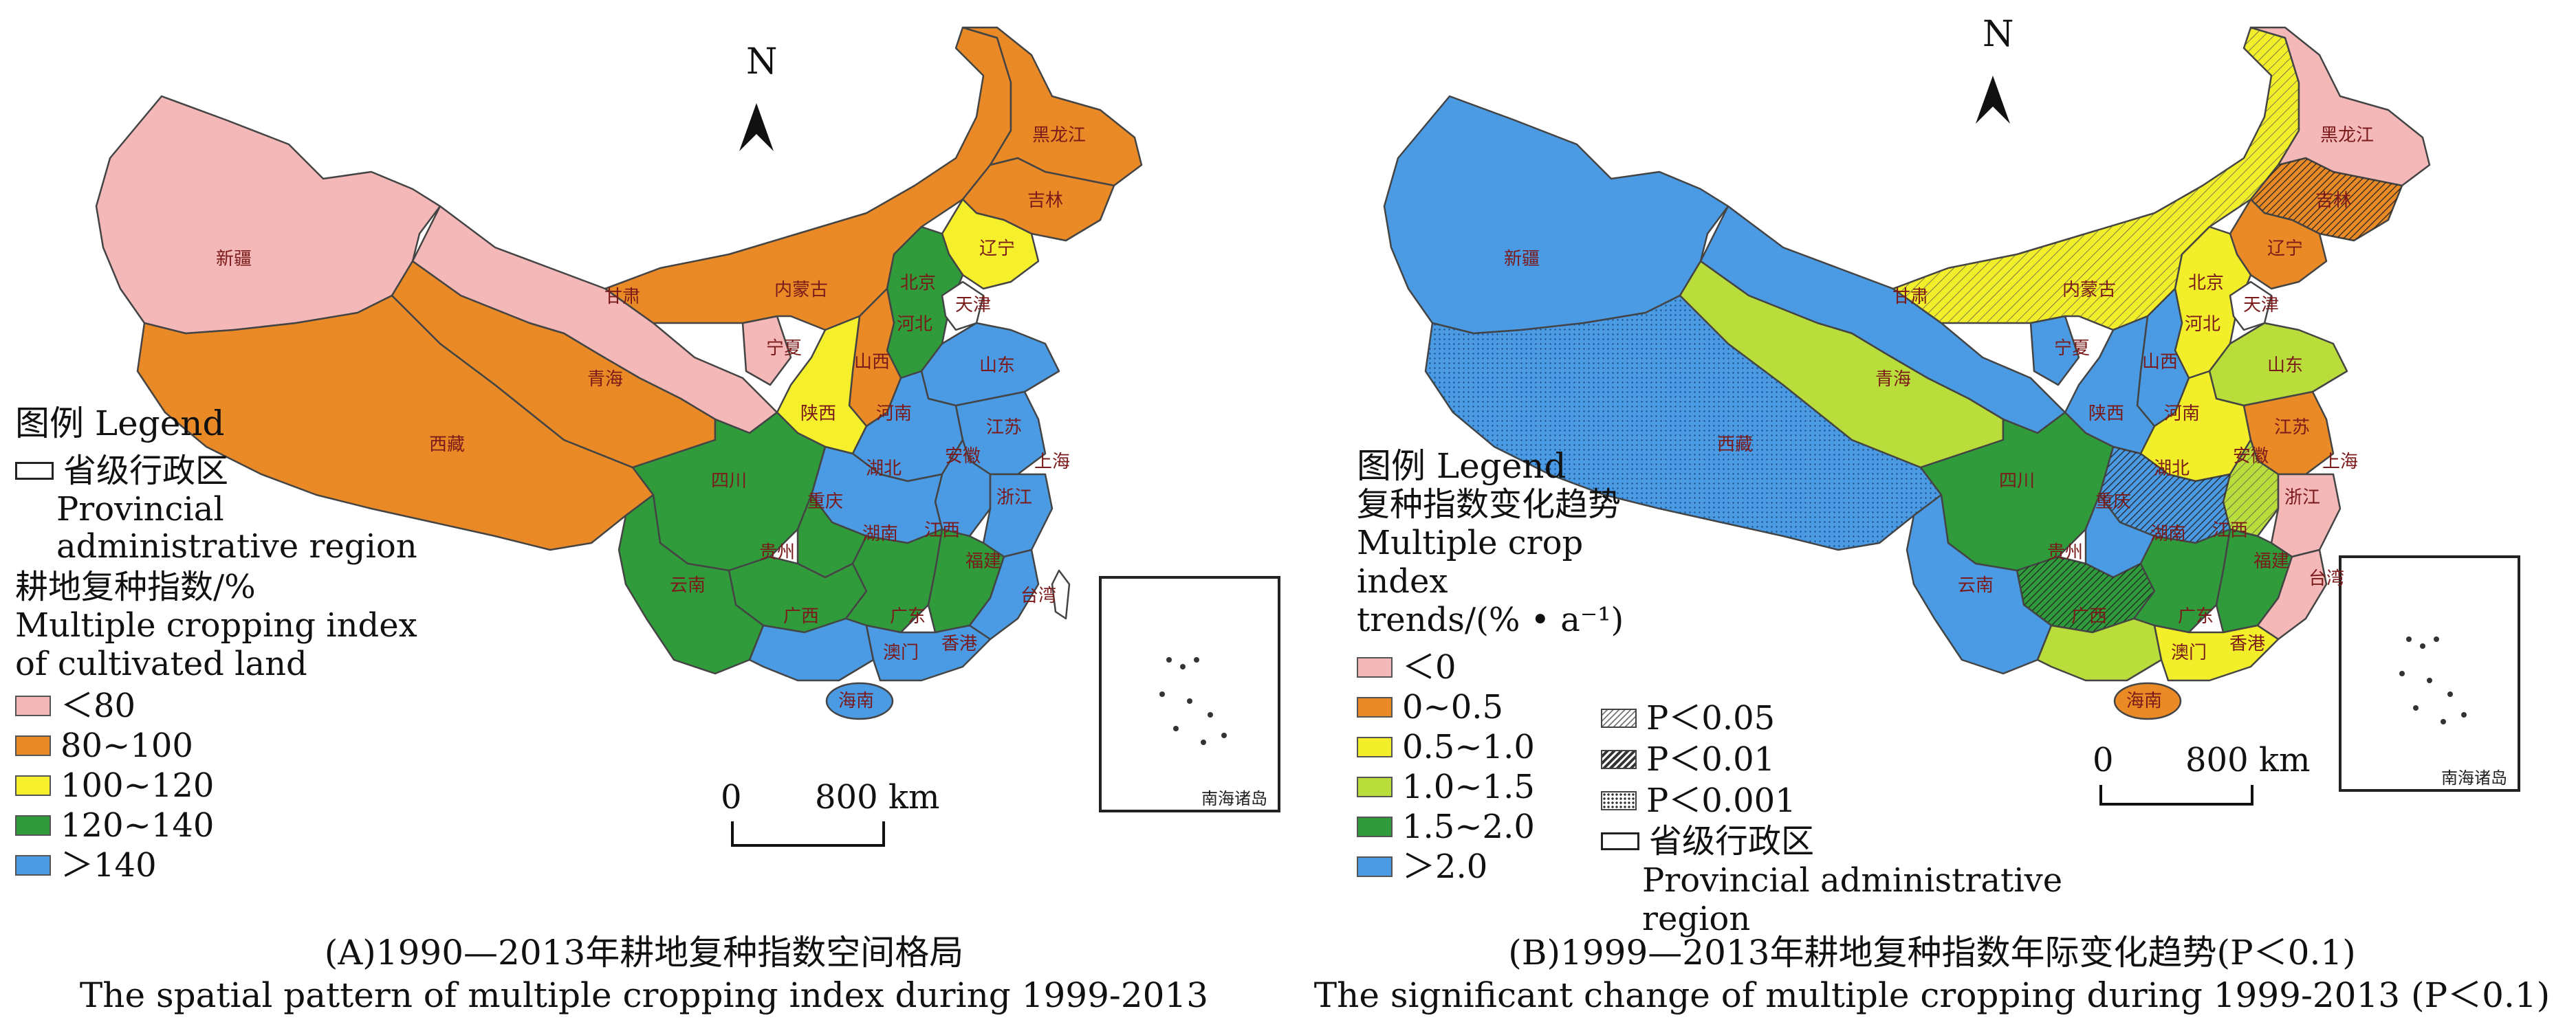 The width and height of the screenshot is (2576, 1020). Describe the element at coordinates (766, 350) in the screenshot. I see `region-ningxia` at that location.